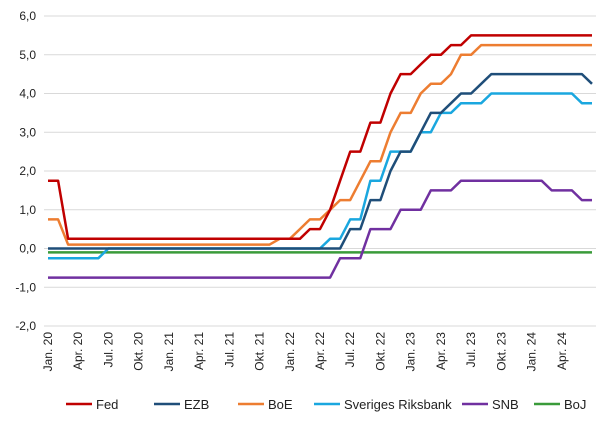  I want to click on legend-label-ezb: EZB, so click(196, 404).